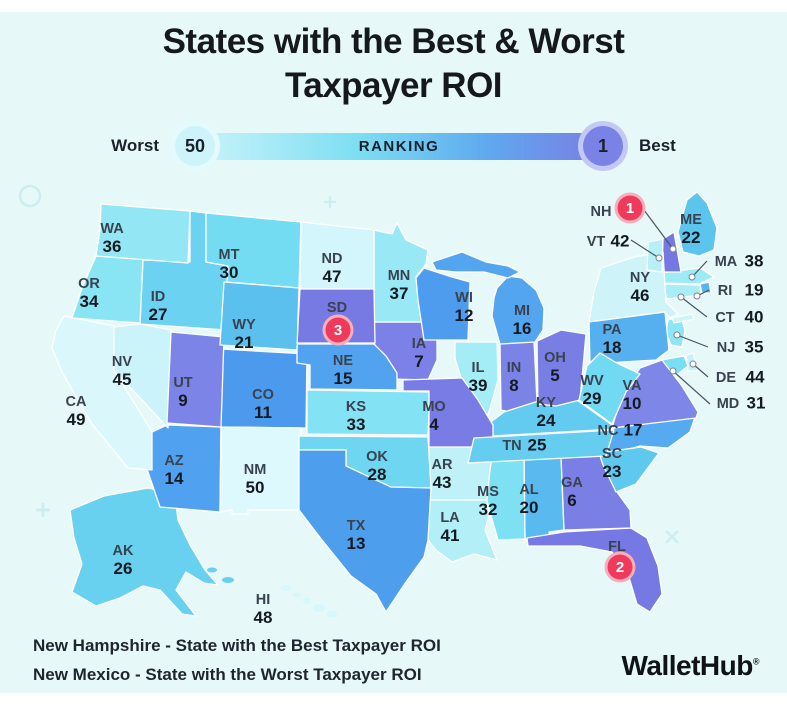 This screenshot has width=787, height=707. Describe the element at coordinates (726, 378) in the screenshot. I see `state-abbr-de: DE` at that location.